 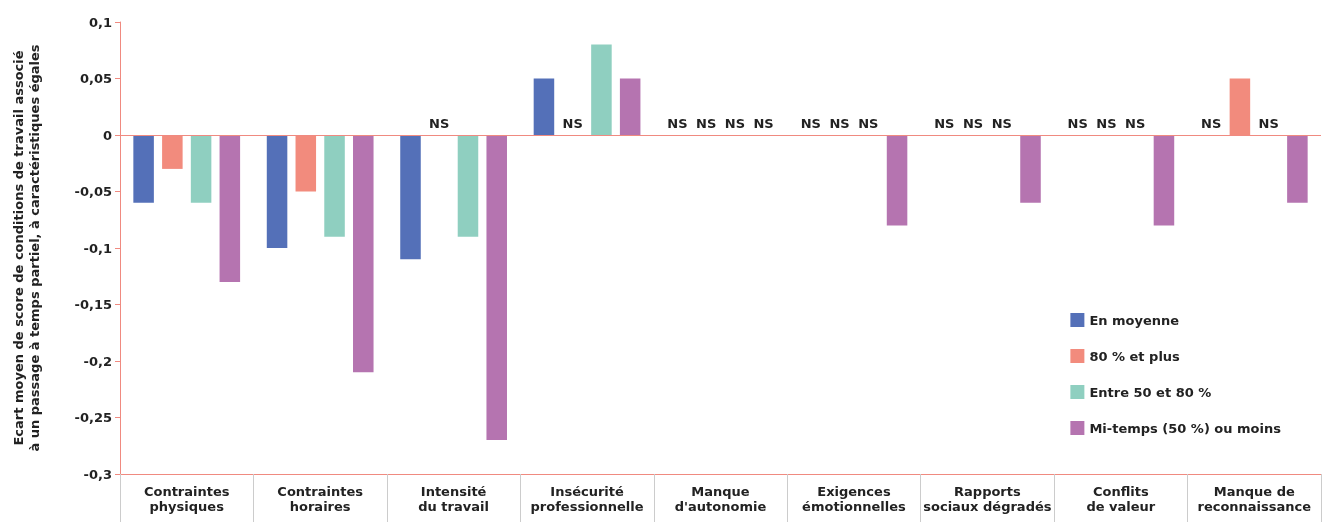 I want to click on y-tick-label: -0,3, so click(x=97, y=474).